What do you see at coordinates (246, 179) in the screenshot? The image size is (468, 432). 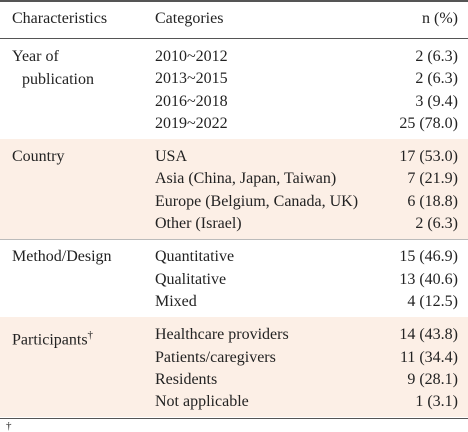 I see `category: Asia (China, Japan, Taiwan)` at bounding box center [246, 179].